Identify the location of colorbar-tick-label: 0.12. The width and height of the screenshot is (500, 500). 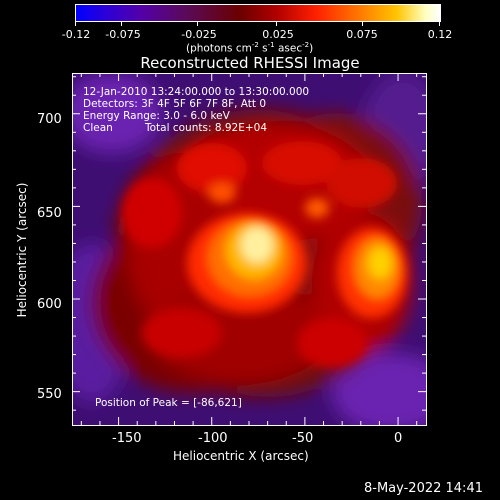
(440, 34).